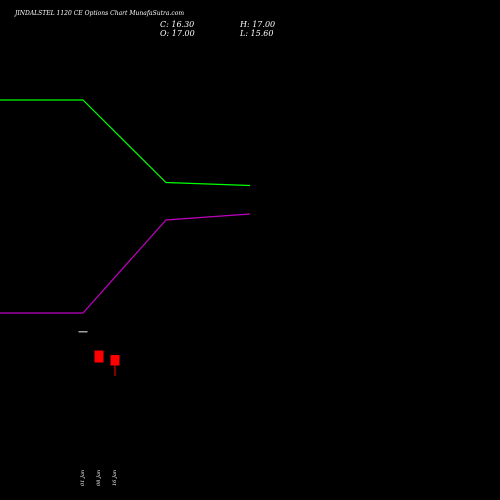  I want to click on candle-08-jan, so click(99, 356).